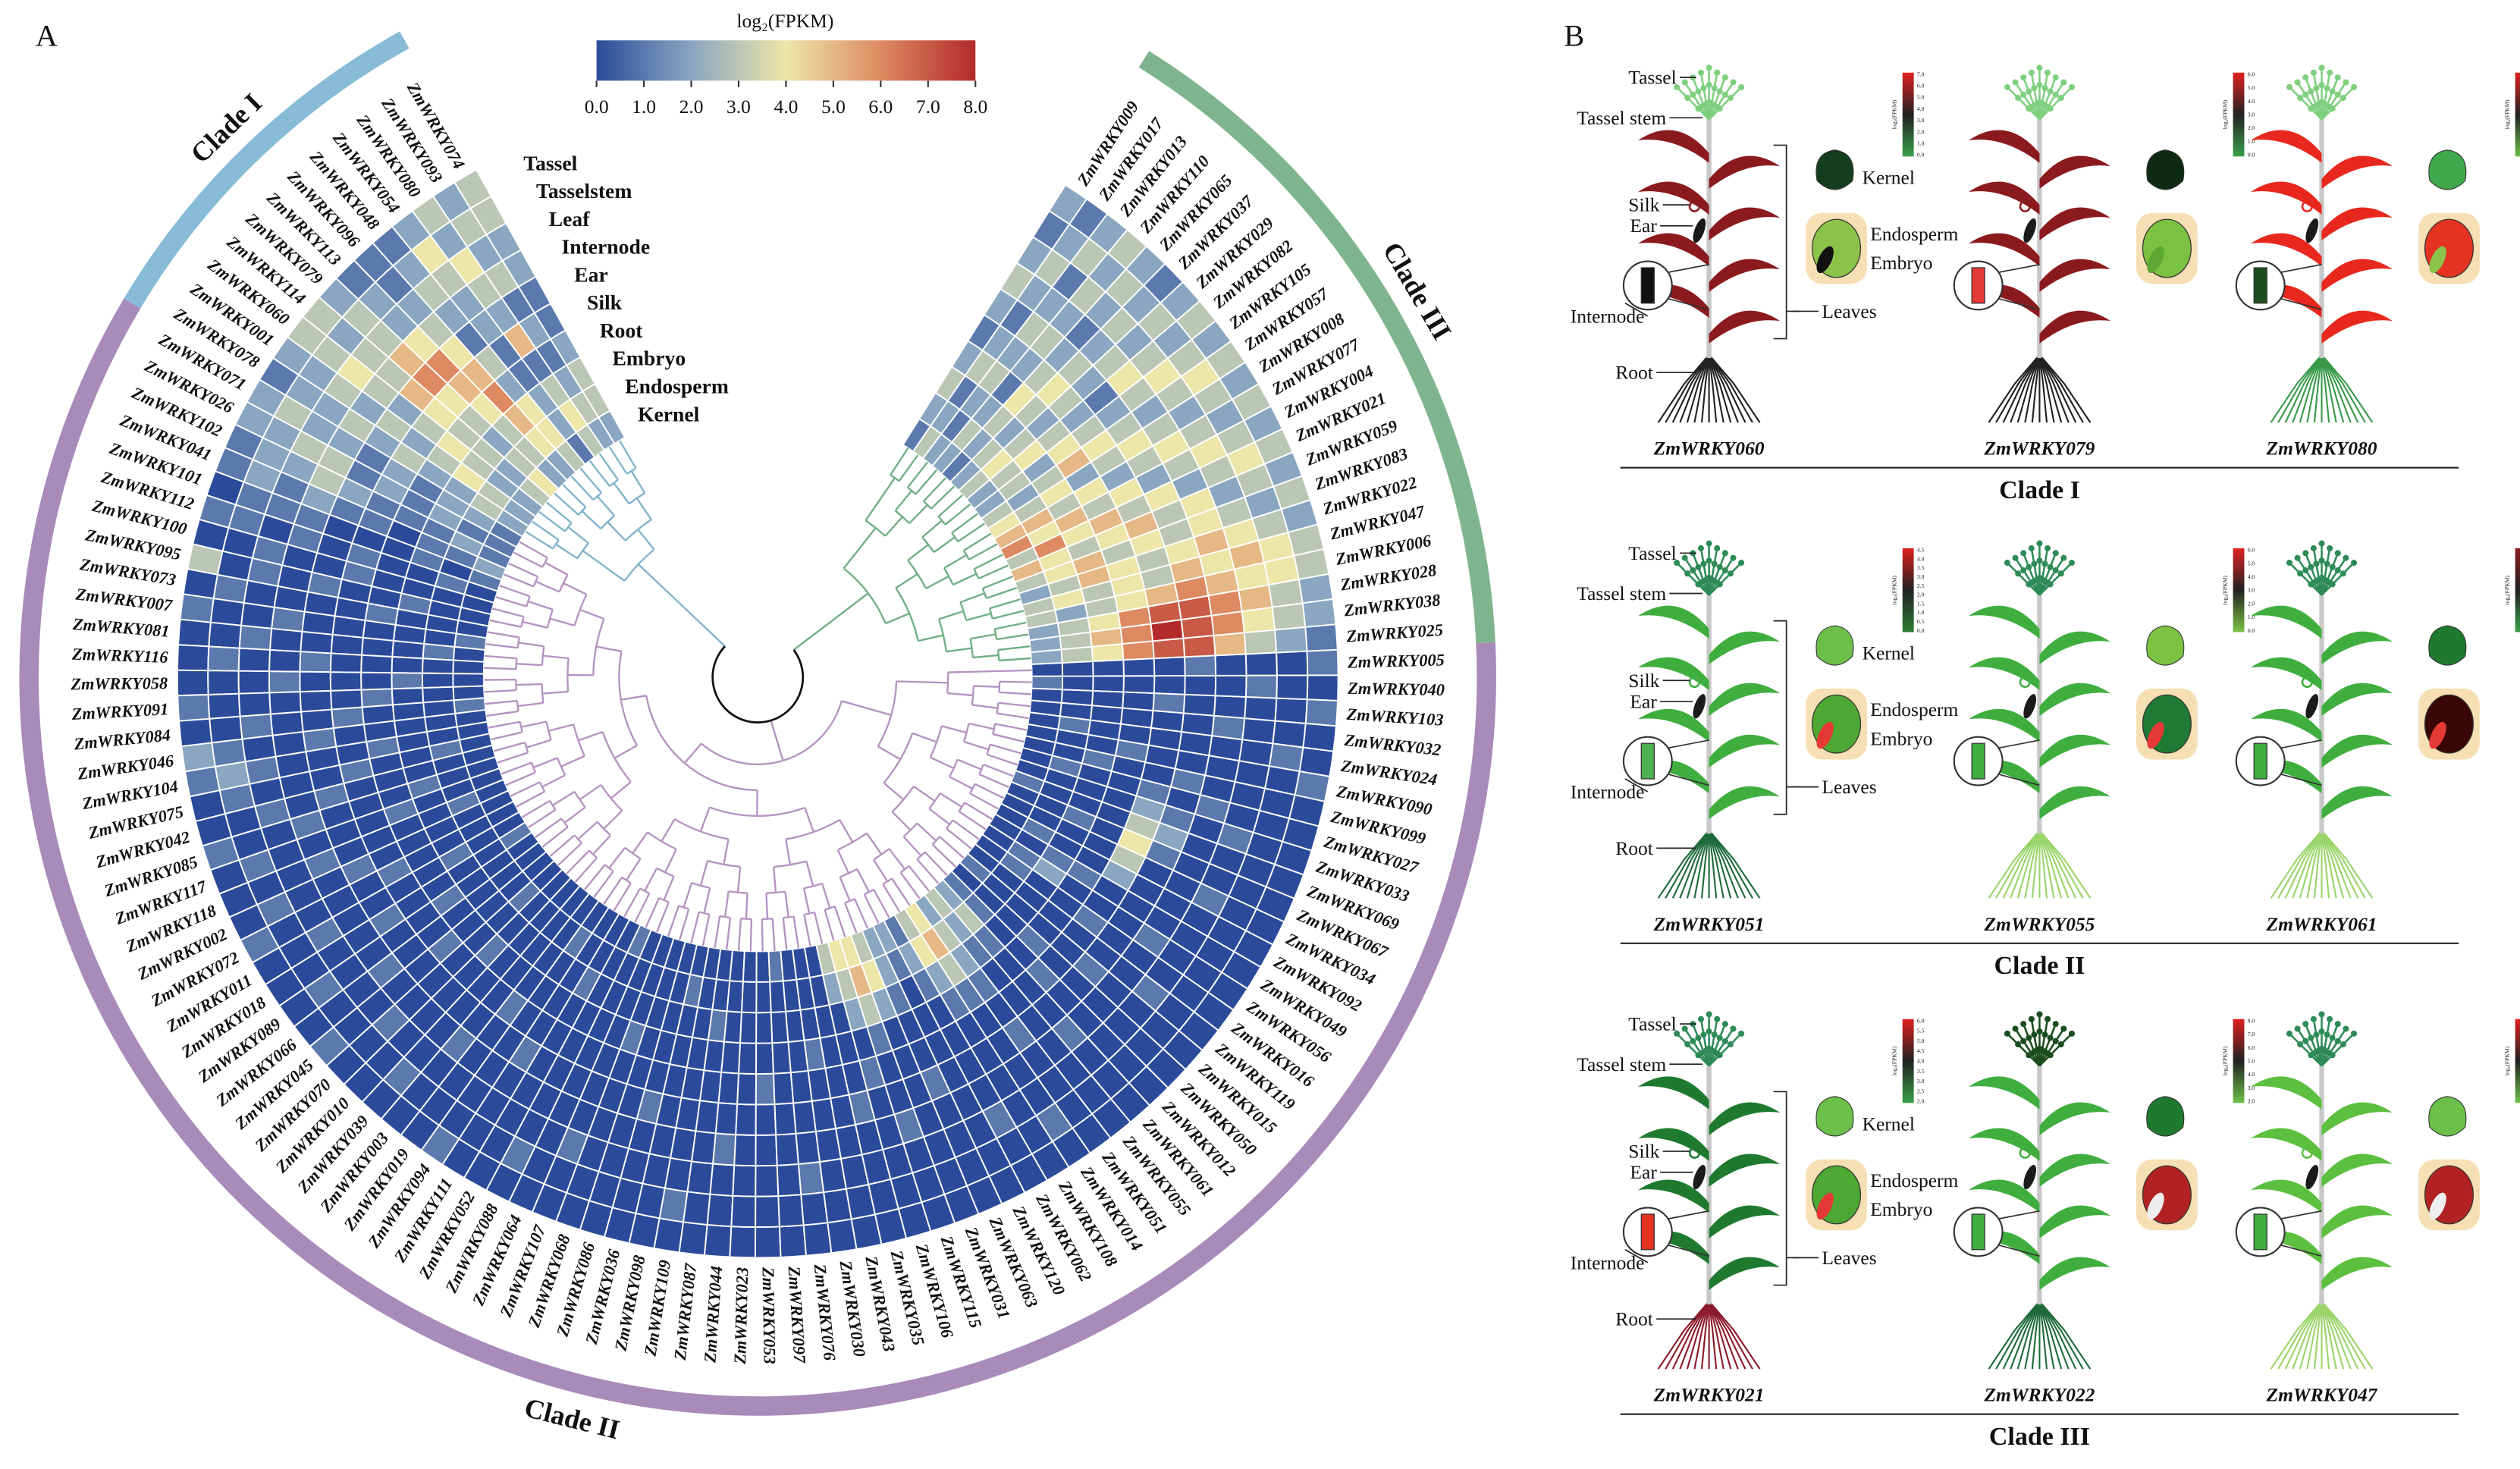 This screenshot has height=1469, width=2520. I want to click on clade-arc, so click(267, 170).